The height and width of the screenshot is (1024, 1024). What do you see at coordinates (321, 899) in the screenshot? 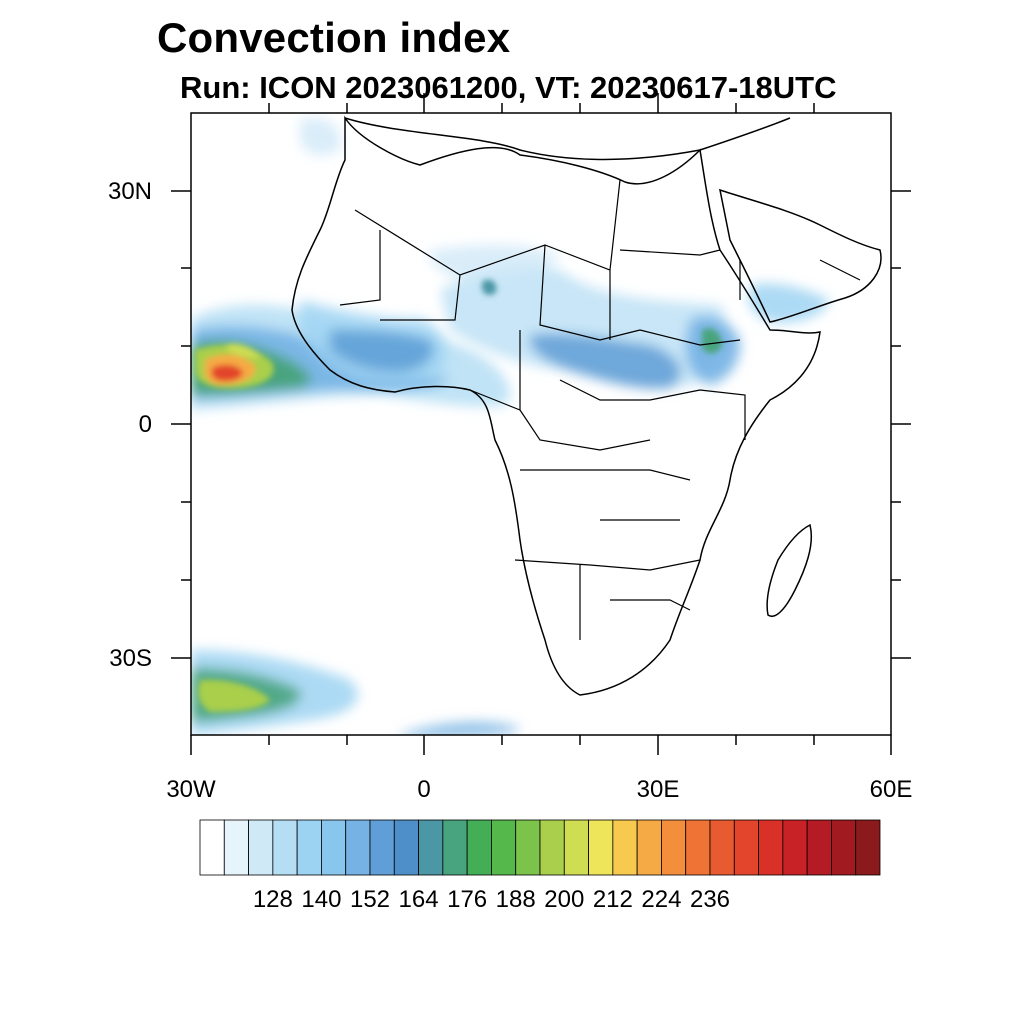
I see `colorbar-tick-label: 140` at bounding box center [321, 899].